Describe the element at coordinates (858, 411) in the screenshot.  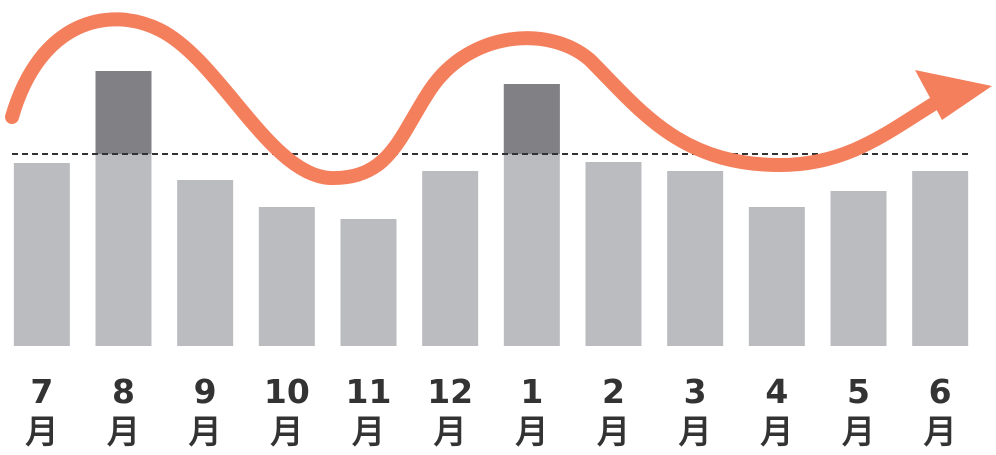
I see `x-tick-label: 5 月` at that location.